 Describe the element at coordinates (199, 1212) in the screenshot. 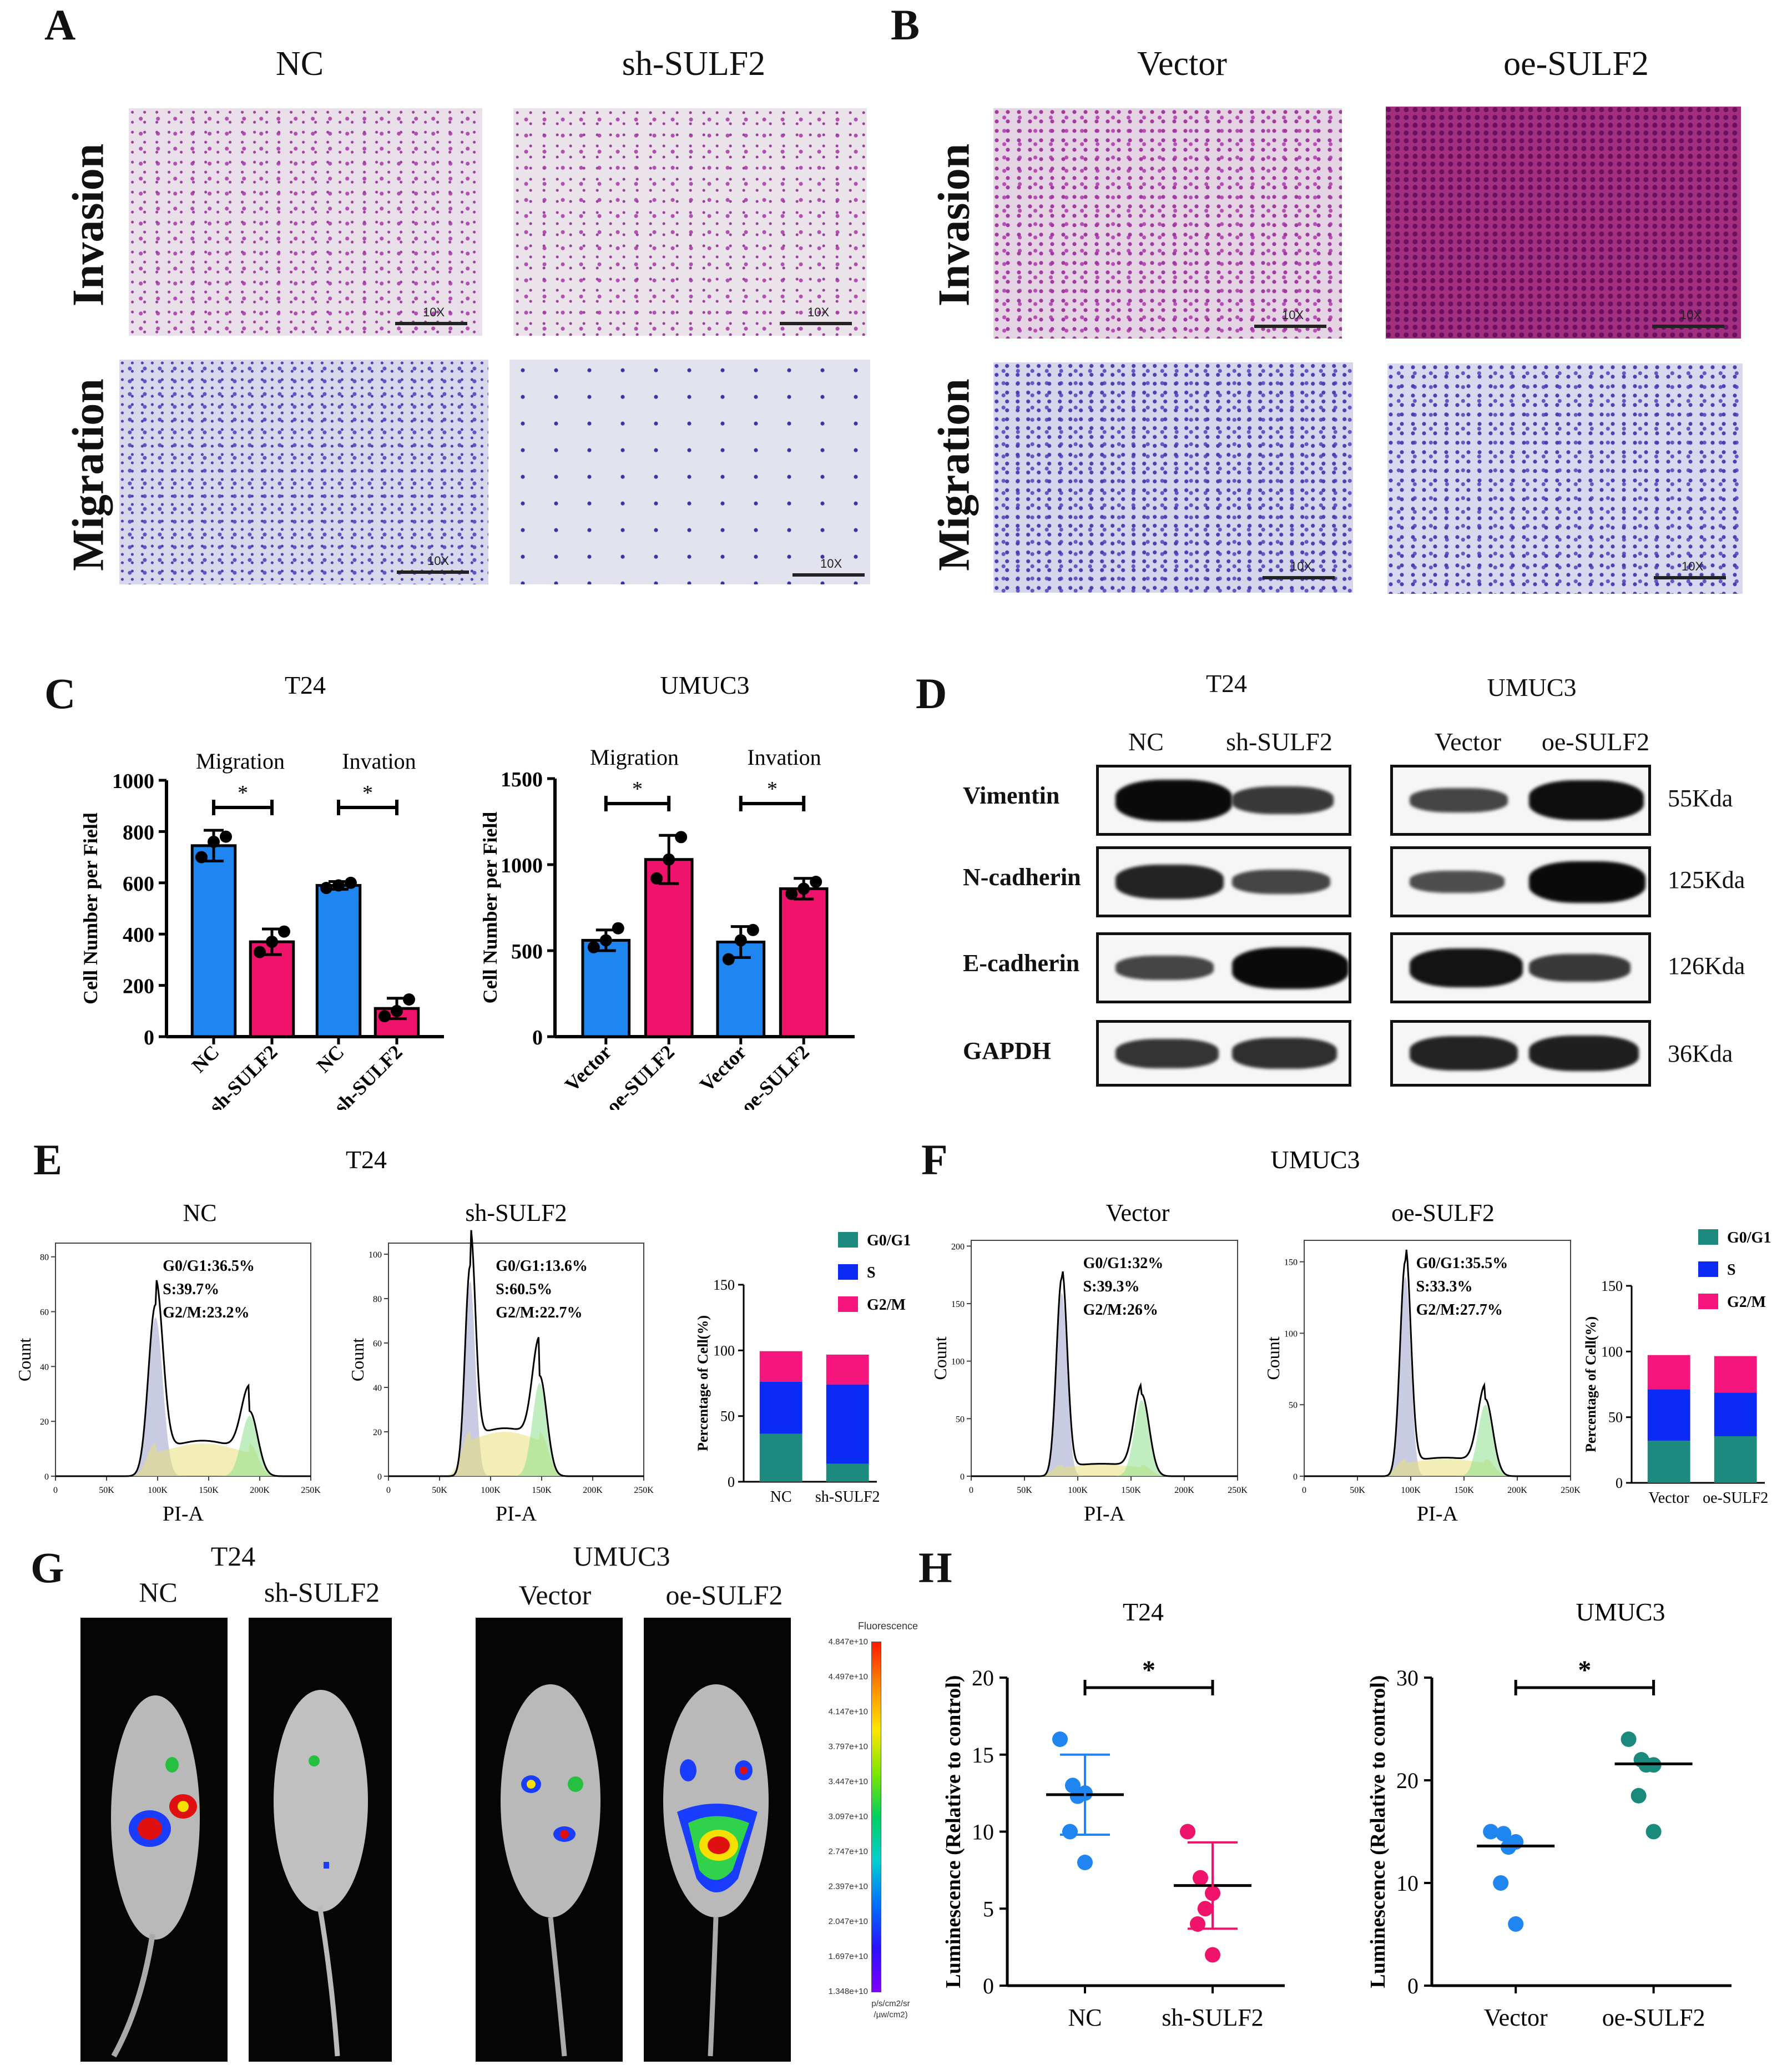

I see `histogram-title: NC` at that location.